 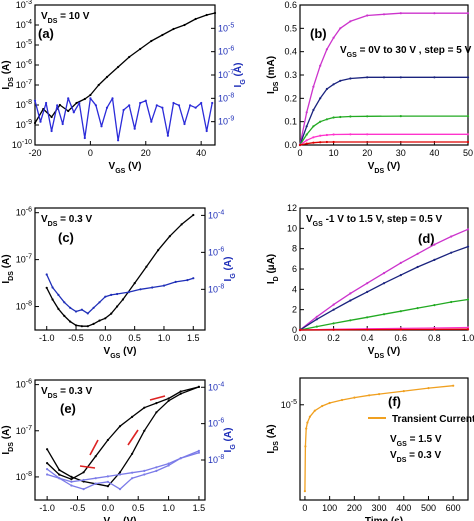 I want to click on x-tick-label: 10, so click(x=334, y=153).